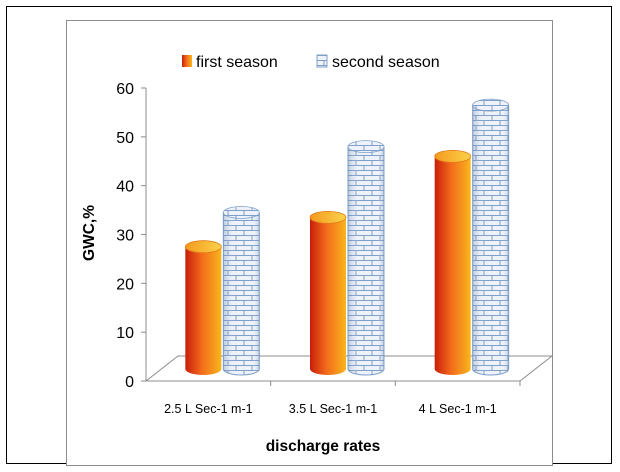 This screenshot has height=472, width=620. Describe the element at coordinates (125, 333) in the screenshot. I see `y-tick-label-1: 10` at that location.